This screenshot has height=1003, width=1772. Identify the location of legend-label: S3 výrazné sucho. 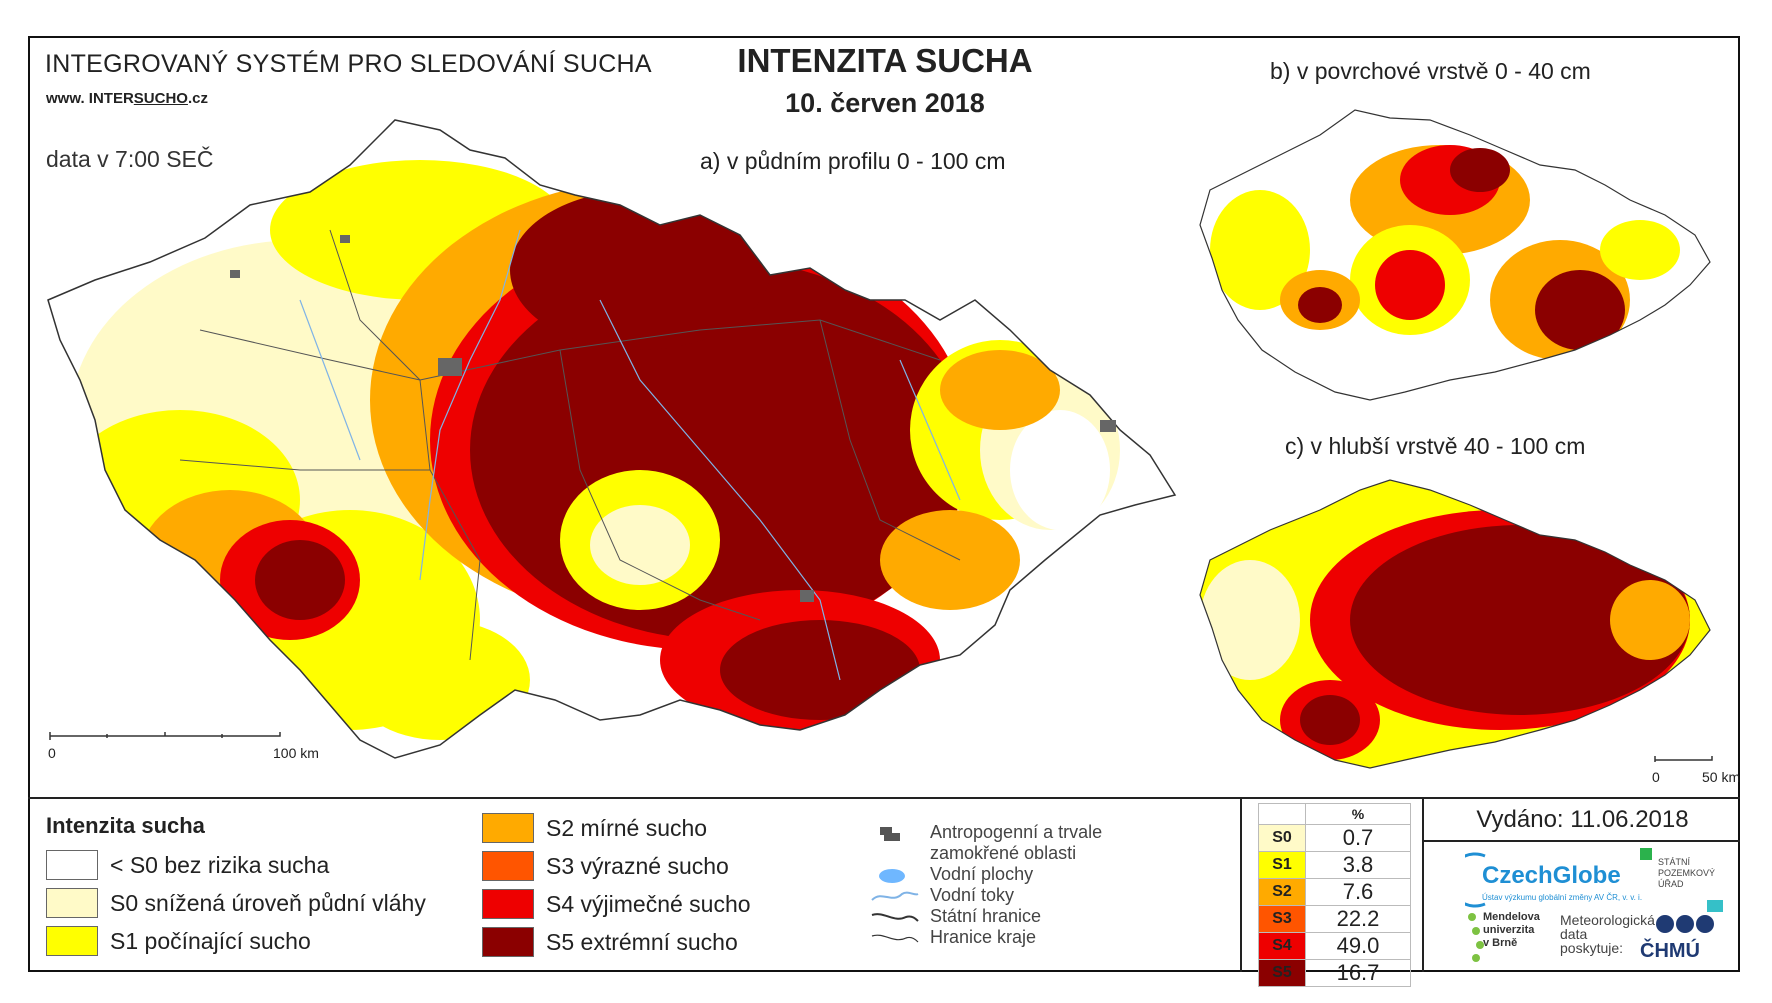
(637, 865).